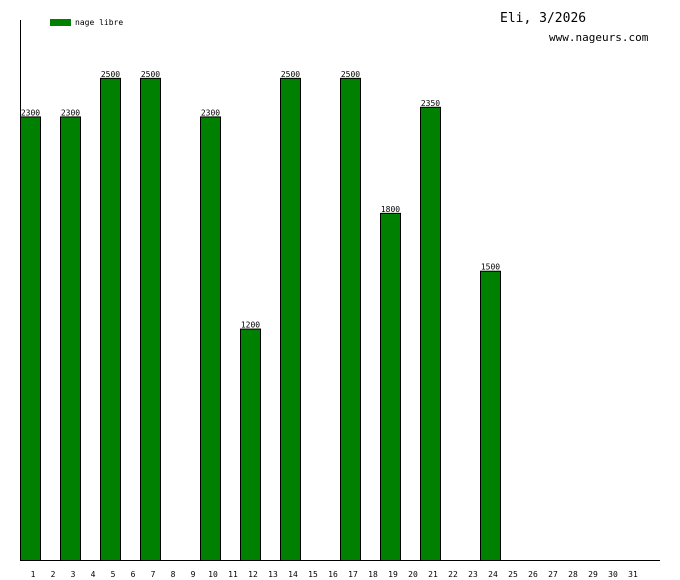 The height and width of the screenshot is (580, 680). Describe the element at coordinates (250, 325) in the screenshot. I see `bar-value-label: 1200` at that location.